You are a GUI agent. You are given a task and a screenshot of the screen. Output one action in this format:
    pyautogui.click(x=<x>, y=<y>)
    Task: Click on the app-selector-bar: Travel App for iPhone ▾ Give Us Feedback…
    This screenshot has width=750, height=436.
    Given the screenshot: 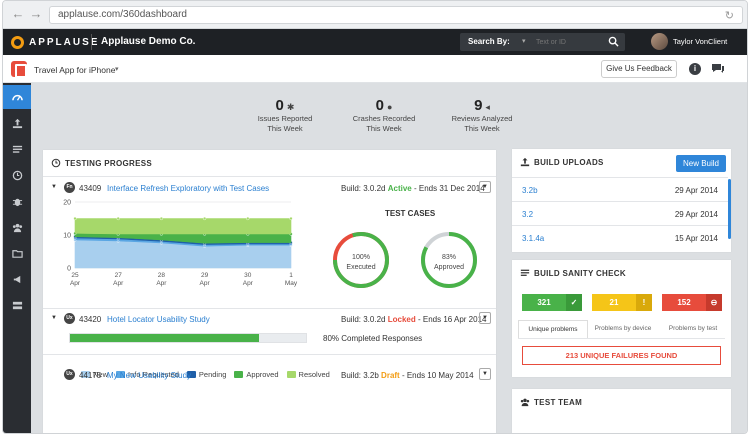 What is the action you would take?
    pyautogui.click(x=375, y=69)
    